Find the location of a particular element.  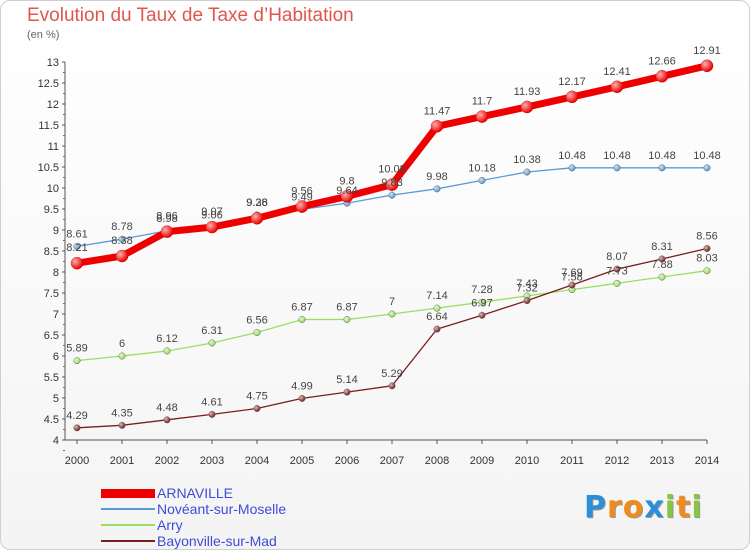

x-tick-label: 2006 is located at coordinates (347, 461).